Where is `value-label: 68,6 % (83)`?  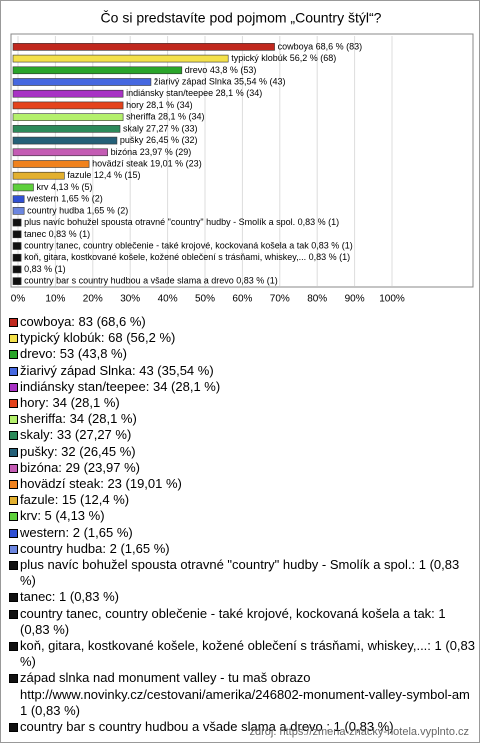 value-label: 68,6 % (83) is located at coordinates (339, 47).